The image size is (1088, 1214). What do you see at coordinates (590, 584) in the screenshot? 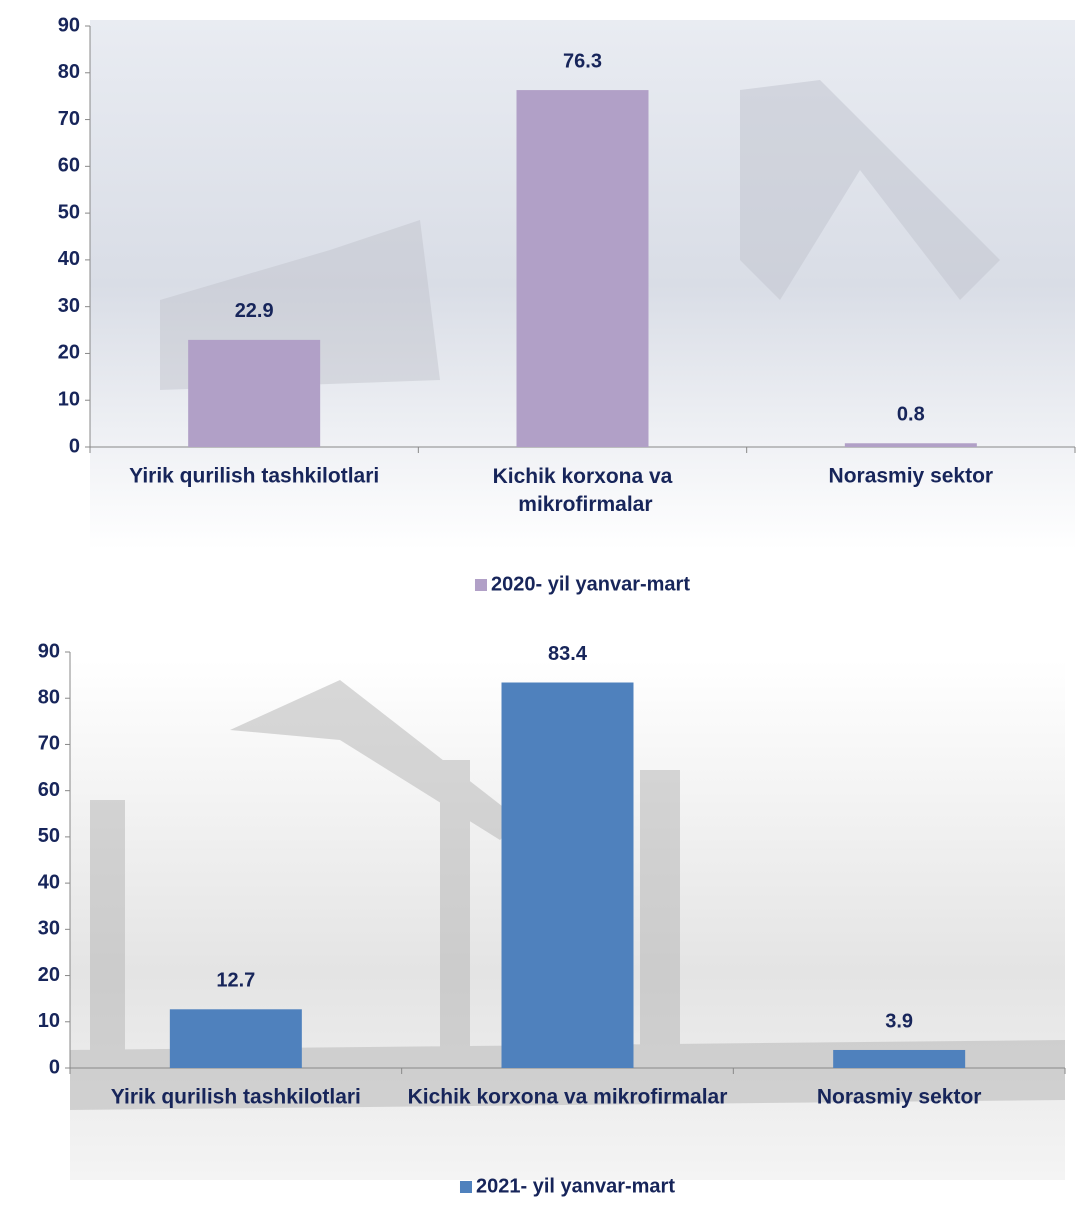
I see `legend-label: 2020- yil yanvar-mart` at bounding box center [590, 584].